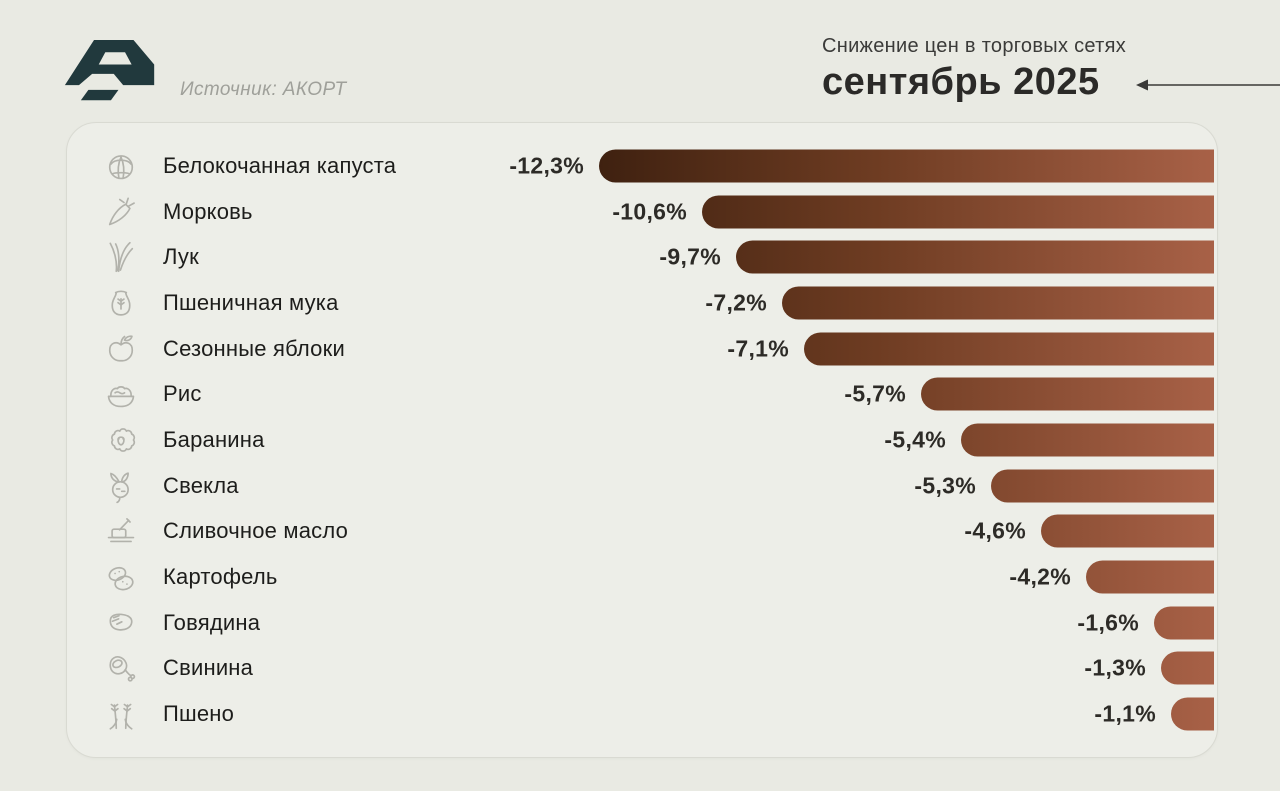 This screenshot has height=791, width=1280. I want to click on source-label: Источник: АКОРТ, so click(263, 89).